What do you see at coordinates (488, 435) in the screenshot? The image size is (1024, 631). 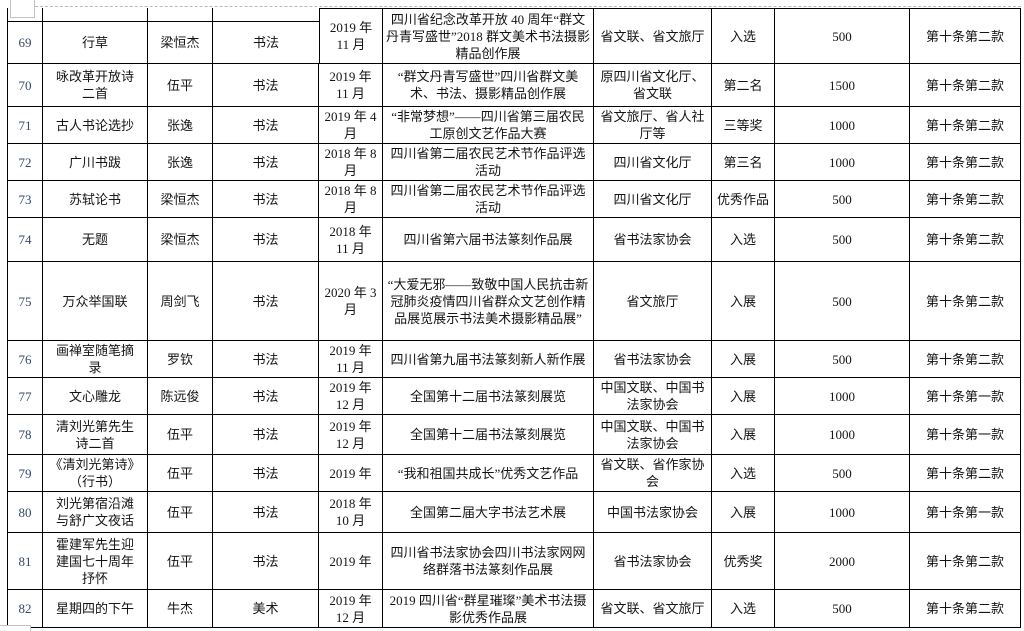 I see `cell-exhibition: 全国第十二届书法篆刻展览` at bounding box center [488, 435].